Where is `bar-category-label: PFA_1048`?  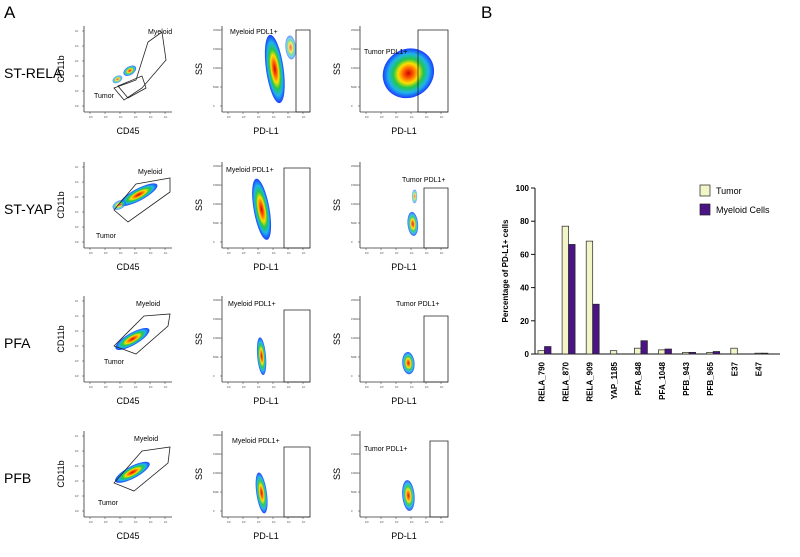 bar-category-label: PFA_1048 is located at coordinates (662, 380).